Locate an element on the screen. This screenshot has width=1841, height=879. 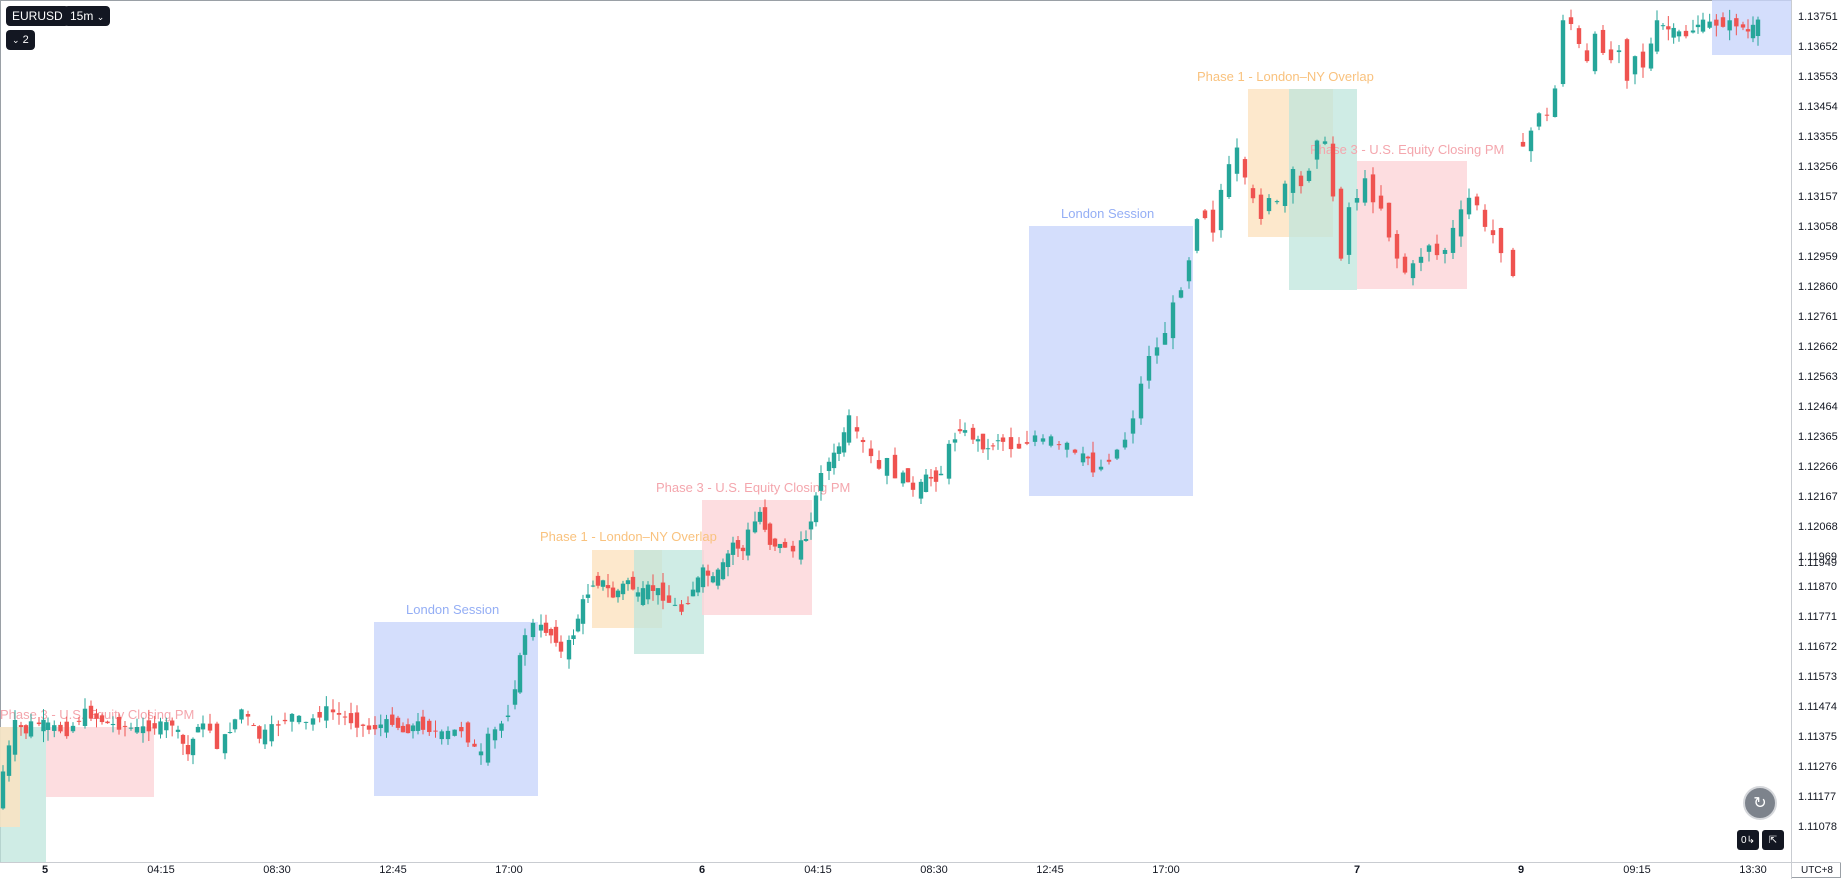
indicator-toggle: ⌄ 2 is located at coordinates (20, 40).